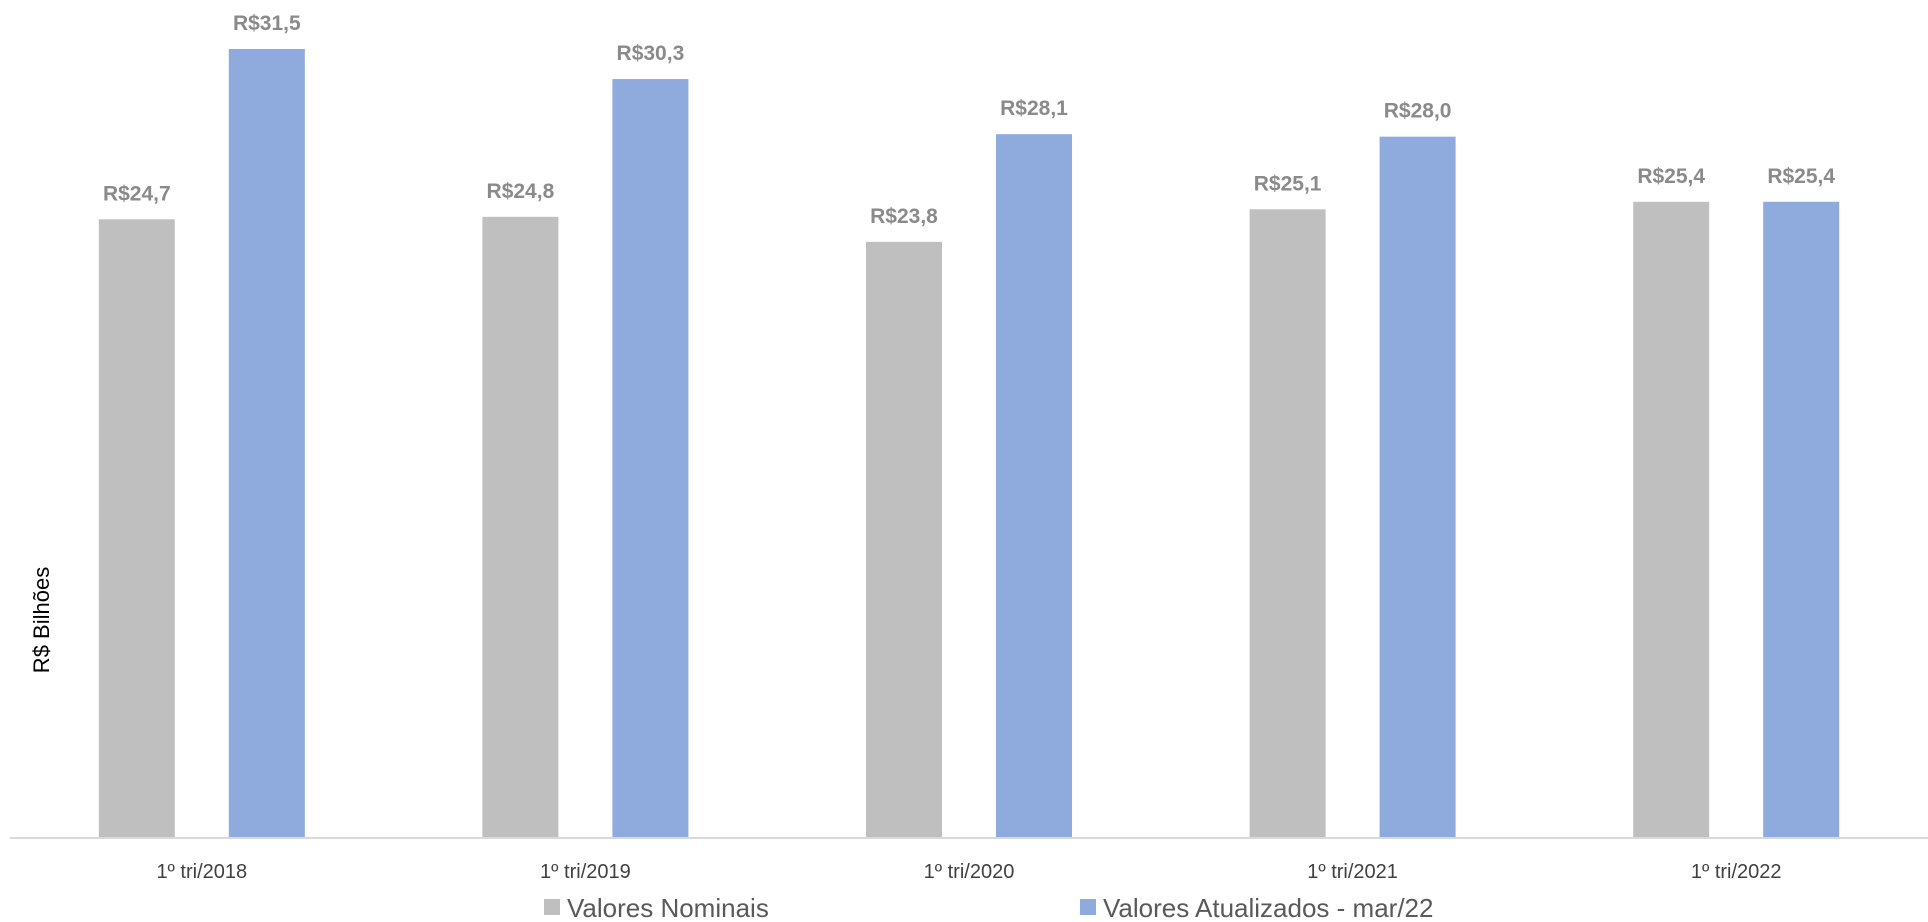 This screenshot has width=1928, height=922. Describe the element at coordinates (267, 23) in the screenshot. I see `bar-label-series1-0: R$31,5` at that location.